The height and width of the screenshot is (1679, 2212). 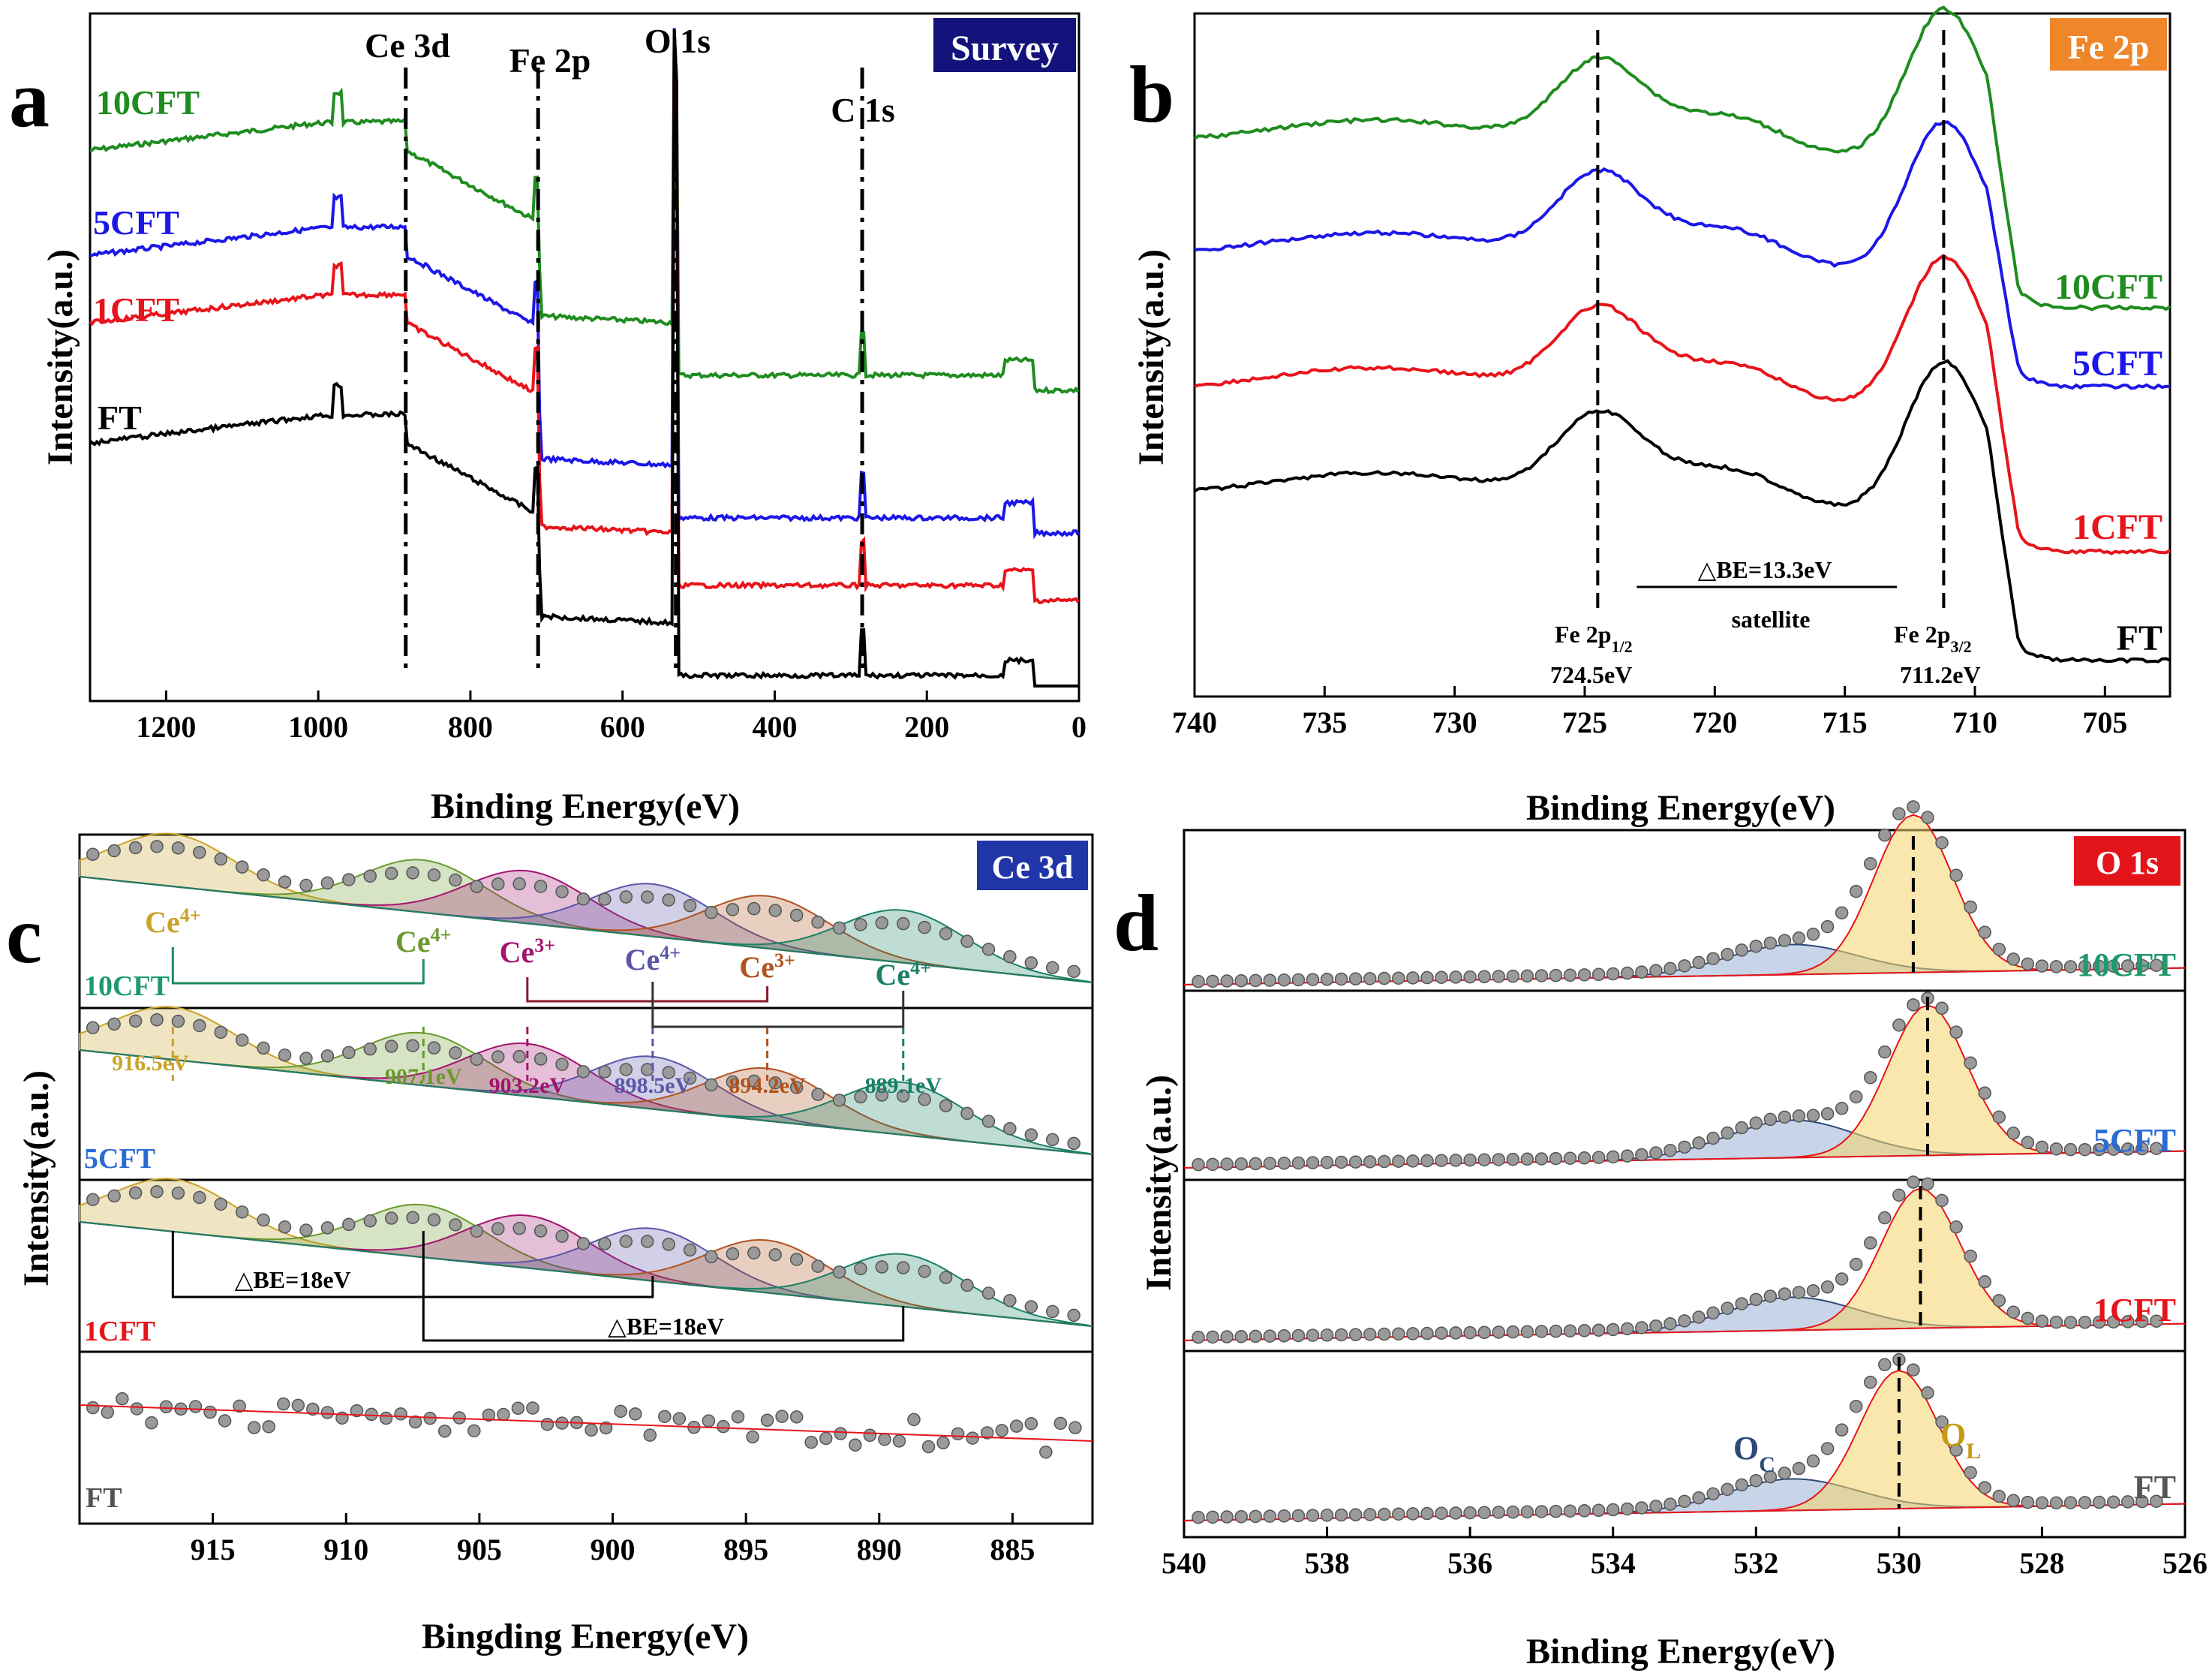 I want to click on panel-d-label-10cft: 10CFT, so click(x=2126, y=964).